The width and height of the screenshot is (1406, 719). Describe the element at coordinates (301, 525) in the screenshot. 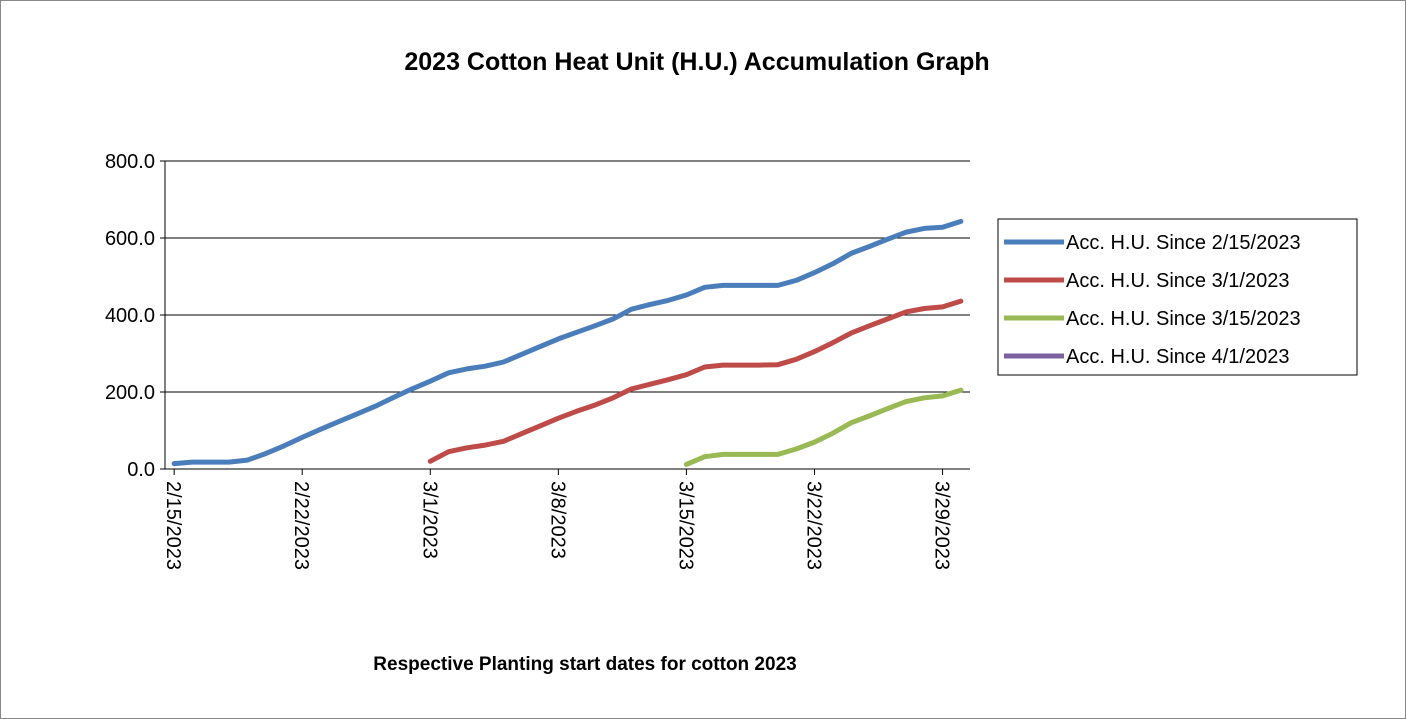

I see `x-tick-label: 2/22/2023` at that location.